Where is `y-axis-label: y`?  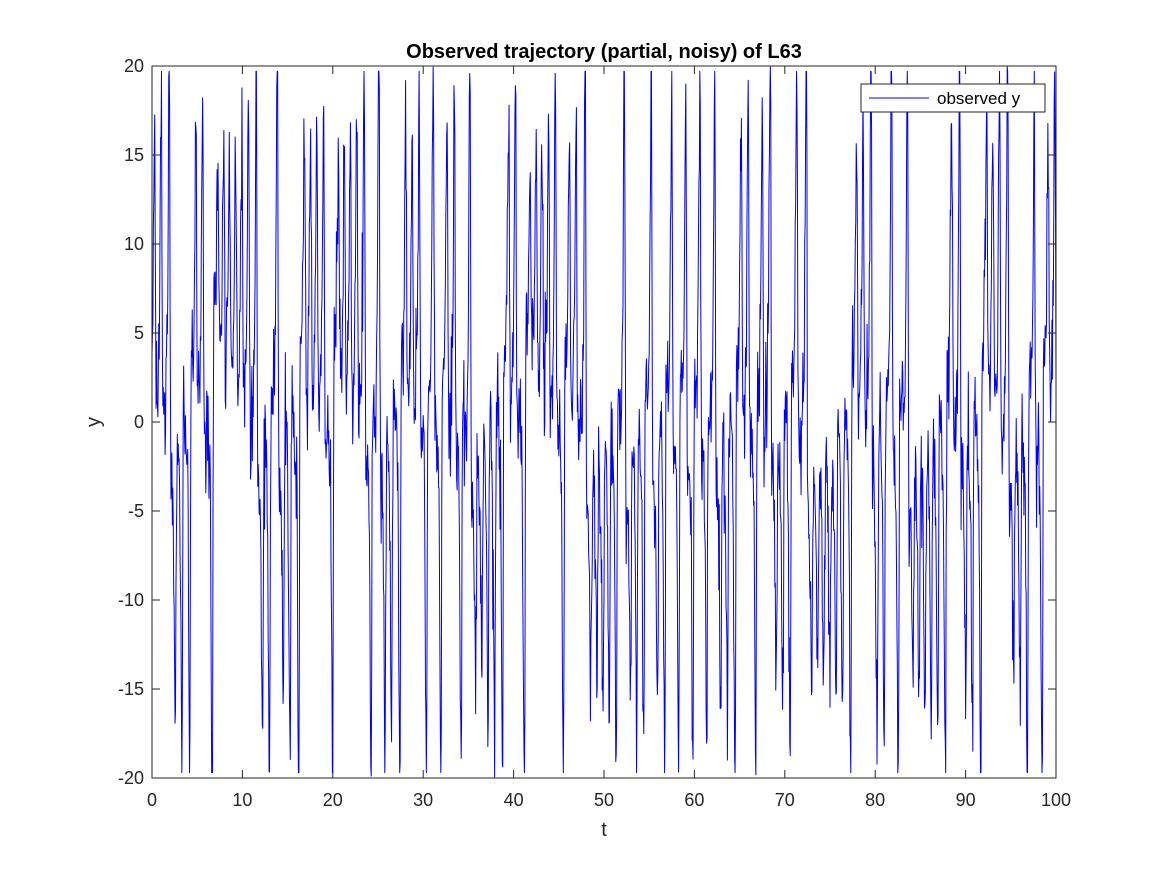 y-axis-label: y is located at coordinates (94, 422).